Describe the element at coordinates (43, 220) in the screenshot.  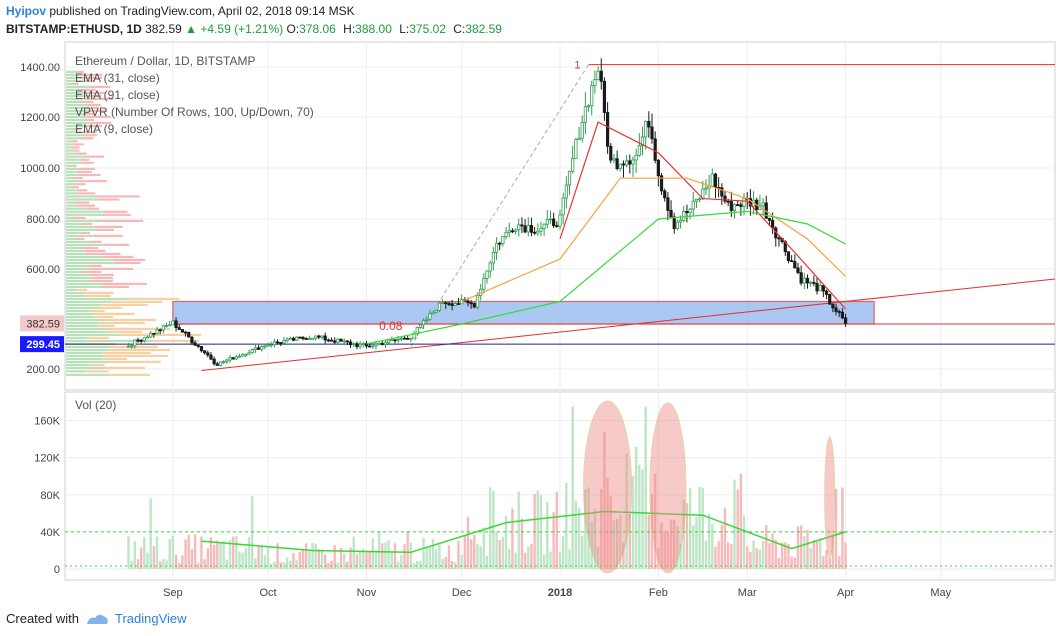
I see `price-tick-label: 800.00` at that location.